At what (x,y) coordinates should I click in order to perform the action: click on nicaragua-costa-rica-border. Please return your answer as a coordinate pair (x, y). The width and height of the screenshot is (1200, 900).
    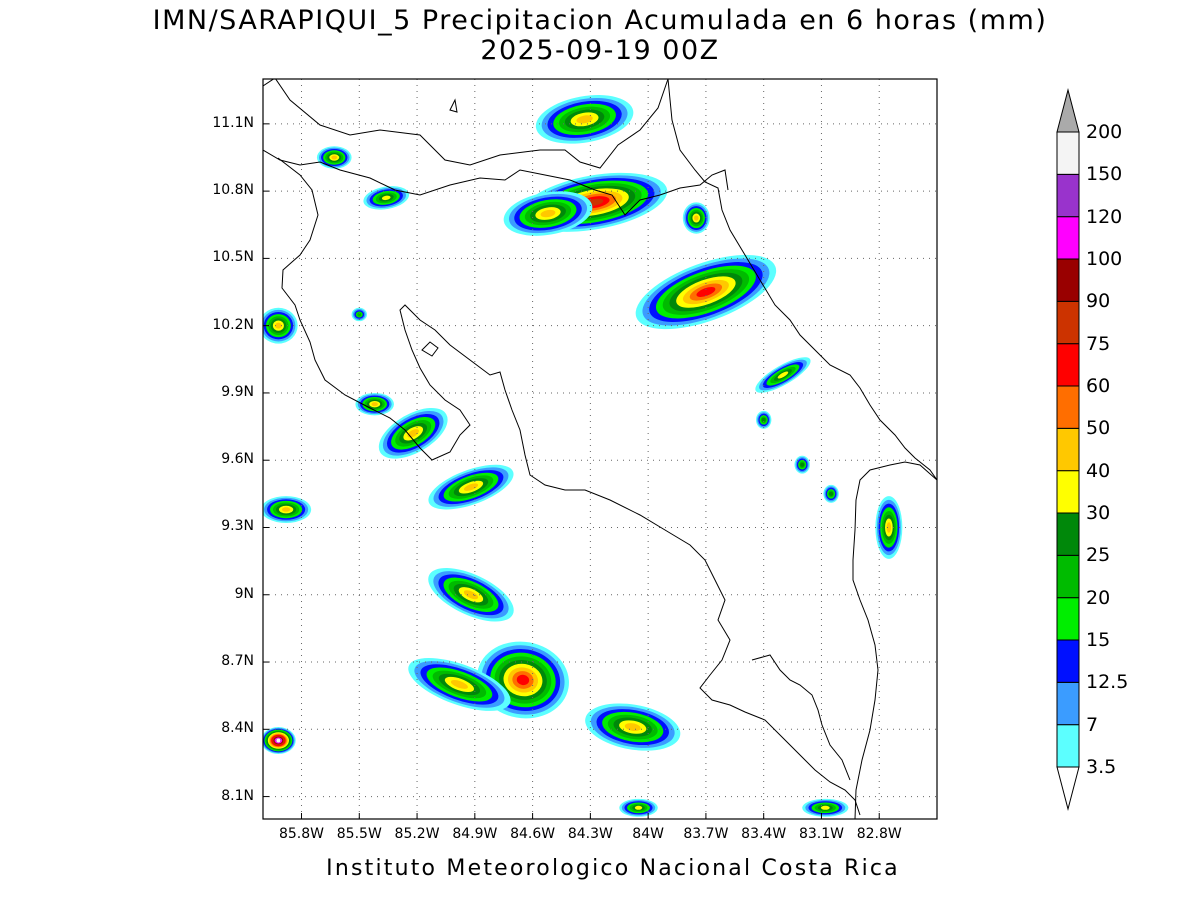
    Looking at the image, I should click on (496, 182).